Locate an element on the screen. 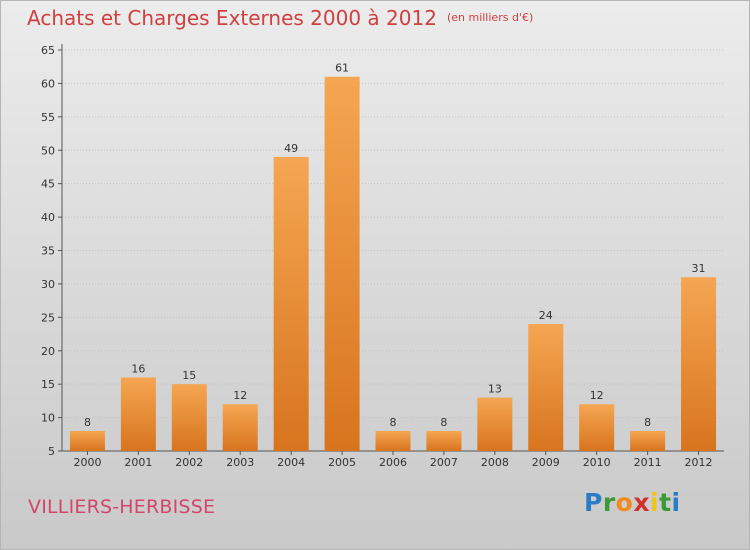 The image size is (750, 550). x-tick-label: 2007 is located at coordinates (444, 462).